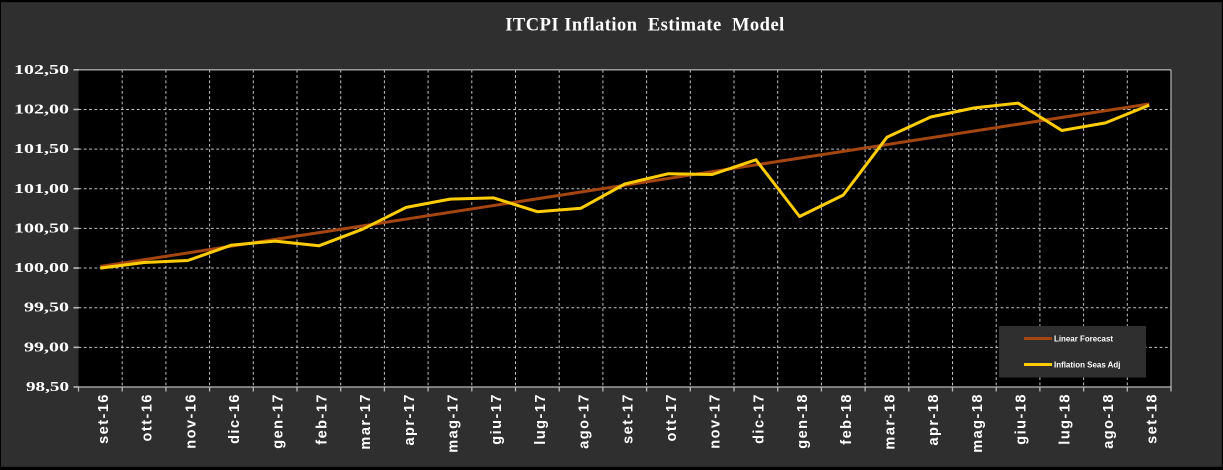 The height and width of the screenshot is (470, 1223). What do you see at coordinates (410, 419) in the screenshot?
I see `svg-text: apr-17` at bounding box center [410, 419].